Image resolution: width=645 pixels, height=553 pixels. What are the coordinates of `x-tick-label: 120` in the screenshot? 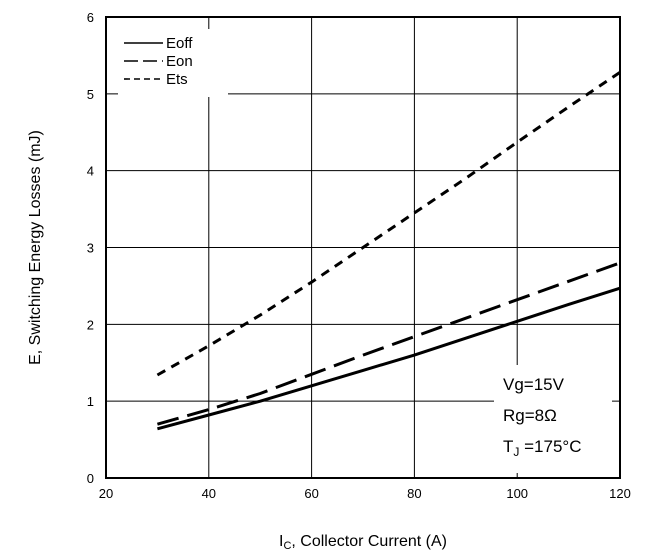 It's located at (620, 493).